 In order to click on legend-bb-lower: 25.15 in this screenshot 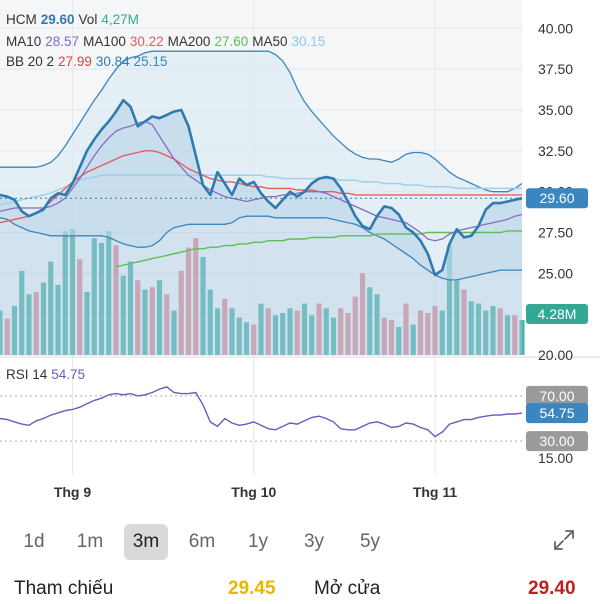, I will do `click(150, 61)`.